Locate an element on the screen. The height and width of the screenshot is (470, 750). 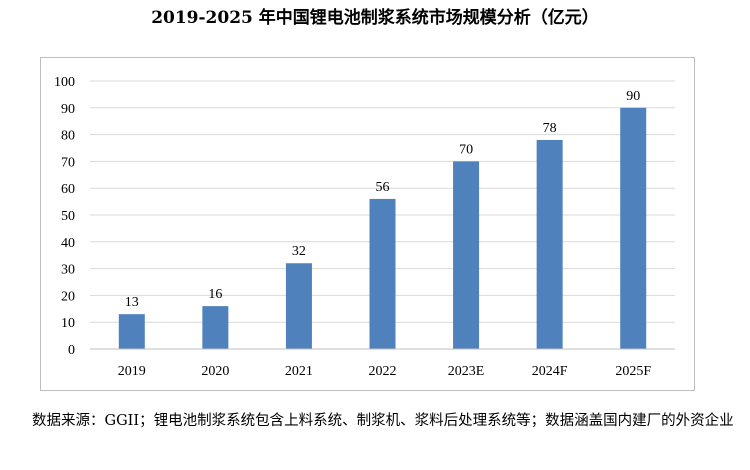
y-tick-label: 60 is located at coordinates (68, 189).